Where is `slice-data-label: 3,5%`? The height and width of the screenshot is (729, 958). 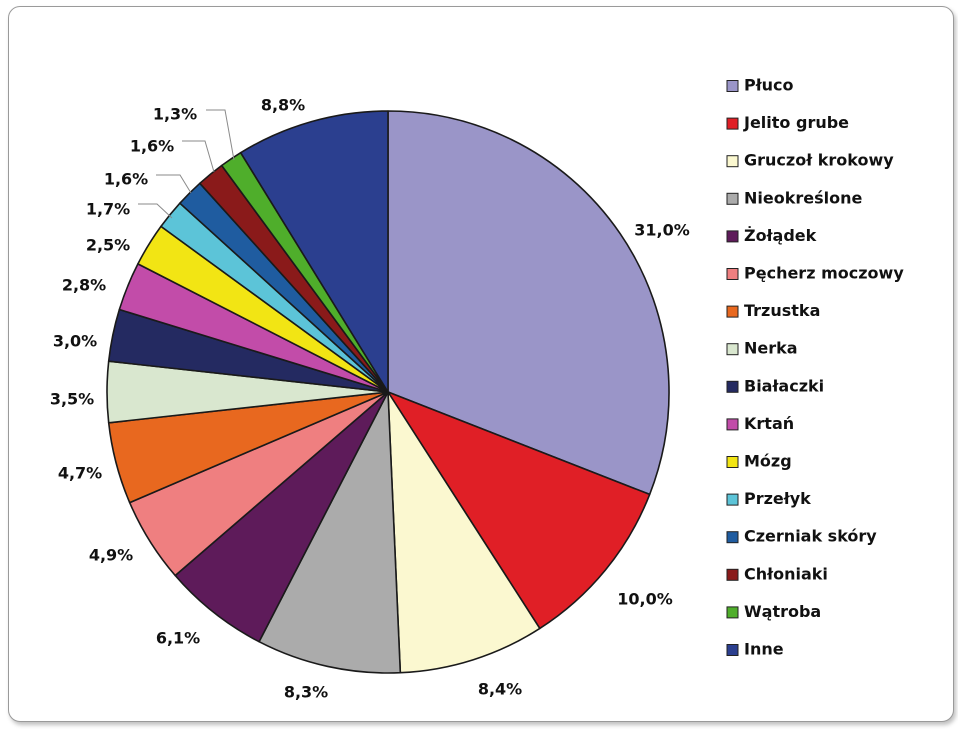
slice-data-label: 3,5% is located at coordinates (72, 399).